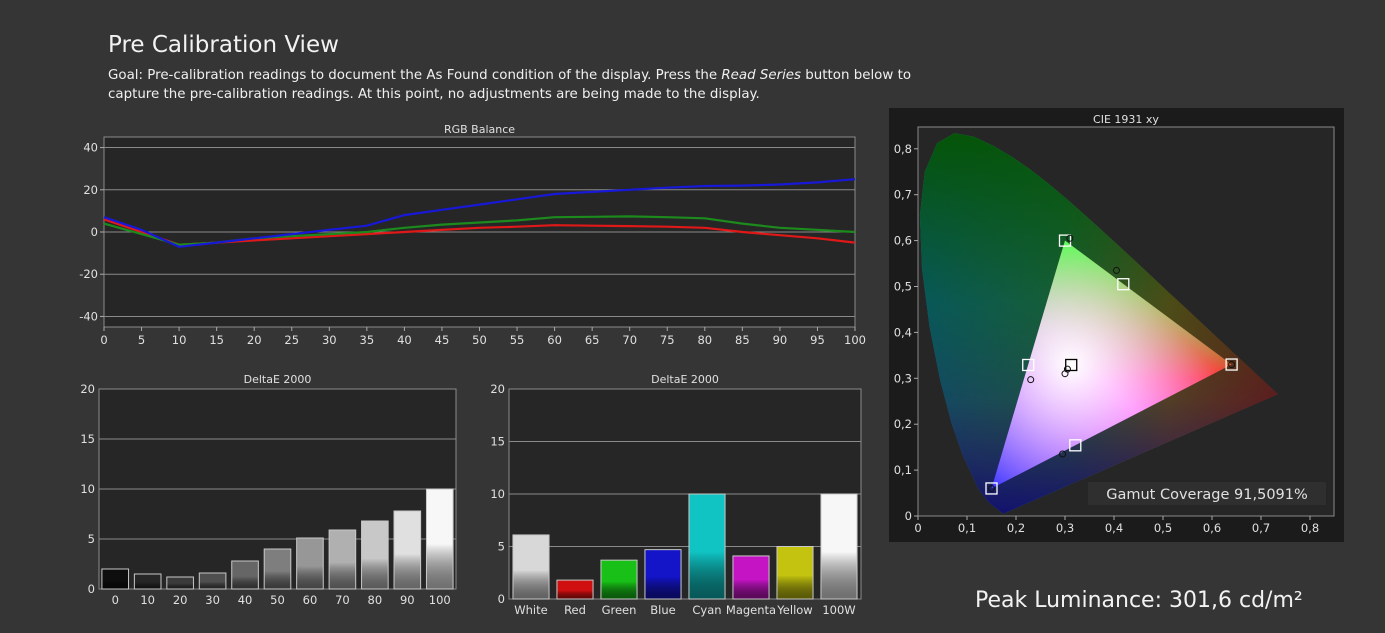  I want to click on deltae-gray-x-tick-label: 90, so click(407, 600).